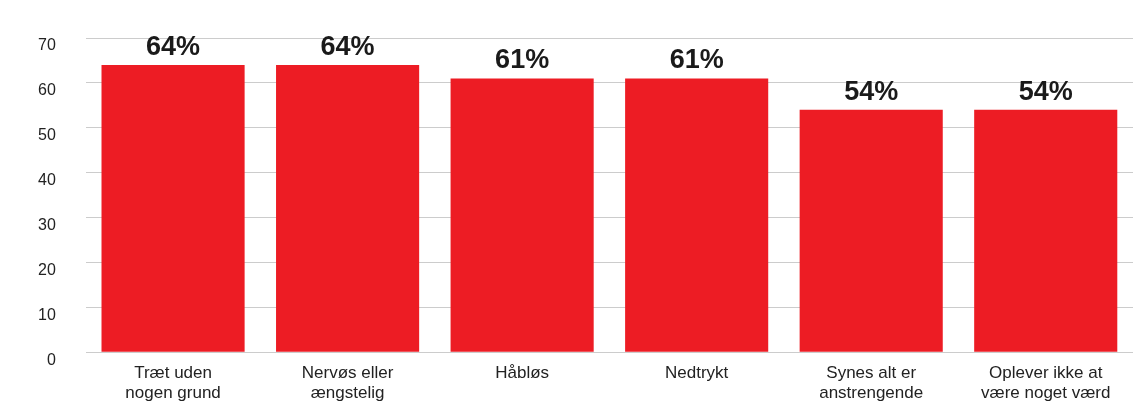  I want to click on x-tick-label: Synes alt er anstrengende, so click(871, 383).